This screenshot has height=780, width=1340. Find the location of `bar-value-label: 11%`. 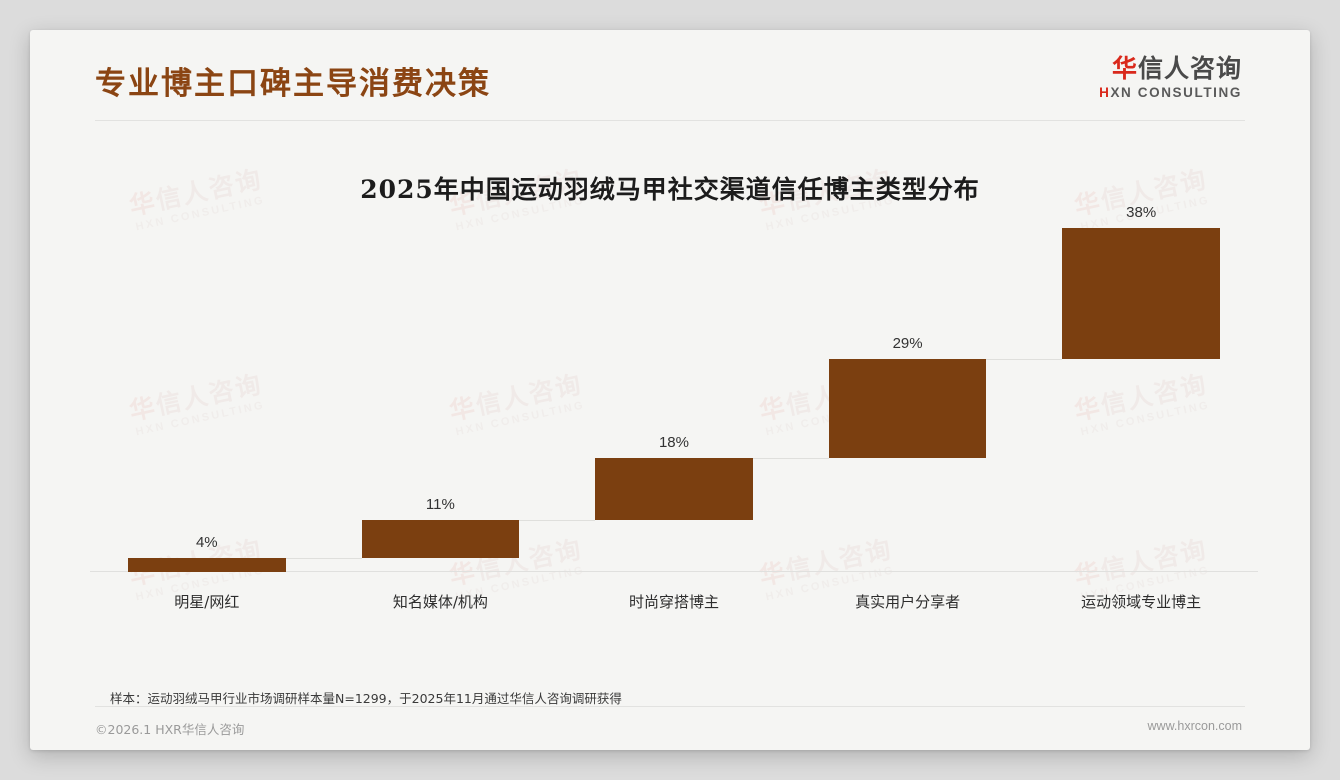

bar-value-label: 11% is located at coordinates (440, 505).